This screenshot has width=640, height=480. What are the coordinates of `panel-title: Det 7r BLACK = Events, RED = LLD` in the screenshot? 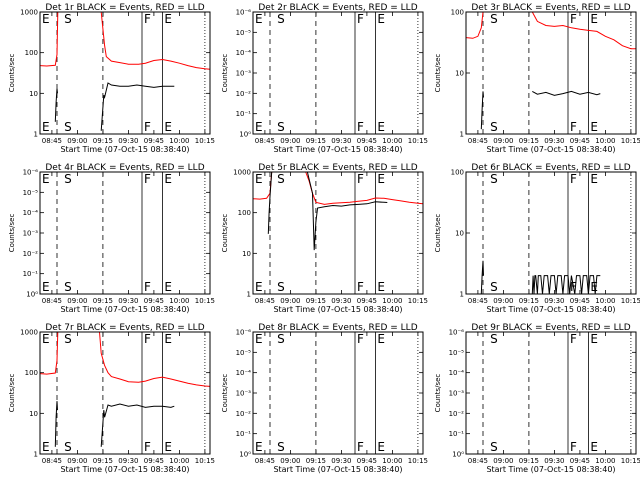 It's located at (124, 328).